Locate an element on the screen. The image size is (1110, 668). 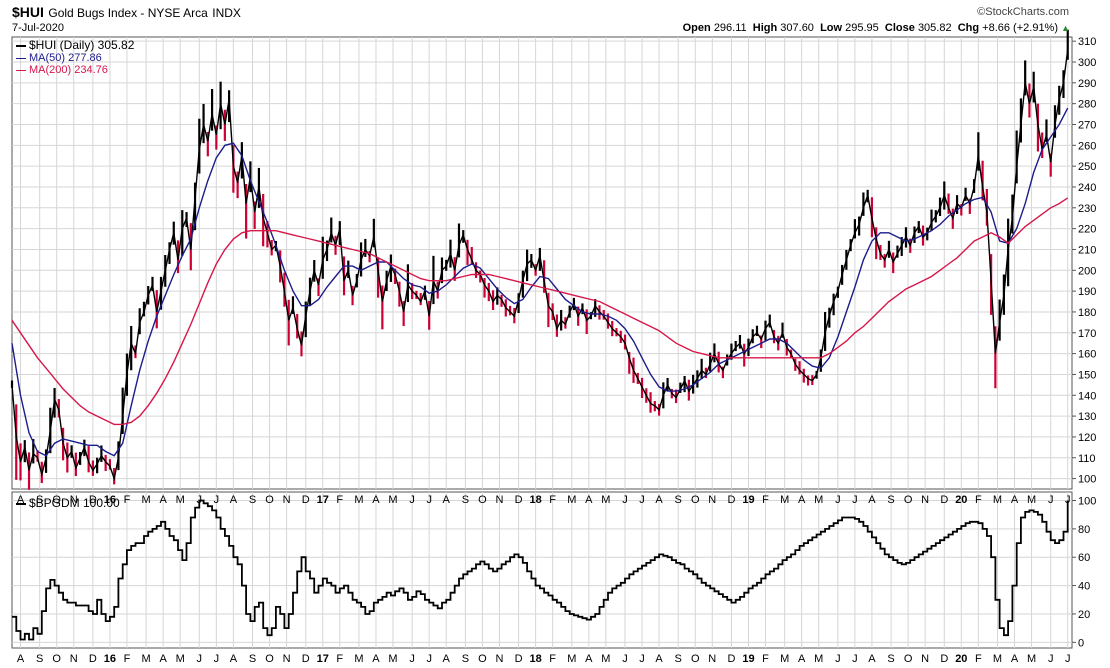
legend-bpgdm-text: $BPGDM 100.00 is located at coordinates (74, 503).